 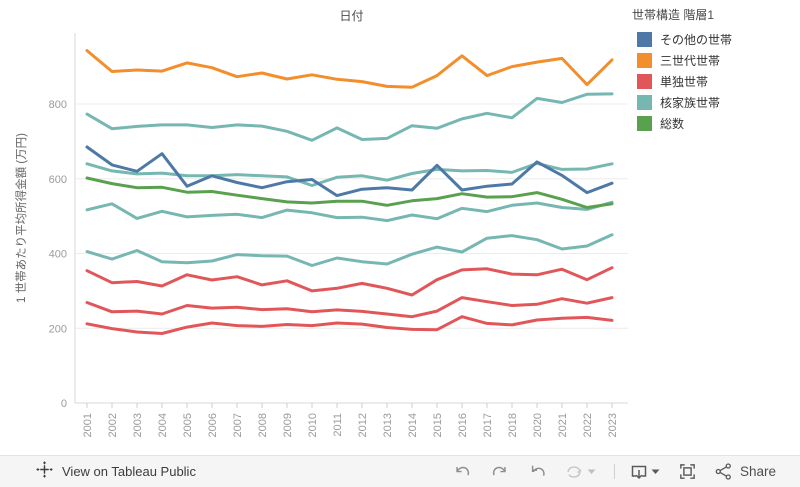 I want to click on x-tick-label: 2009, so click(x=288, y=425).